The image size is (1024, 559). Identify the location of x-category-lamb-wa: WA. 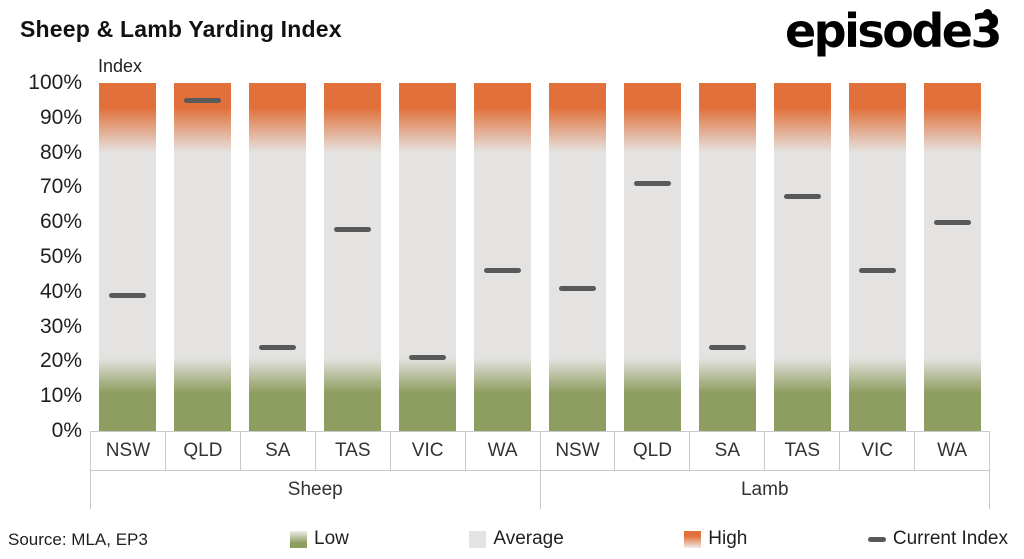
(953, 451).